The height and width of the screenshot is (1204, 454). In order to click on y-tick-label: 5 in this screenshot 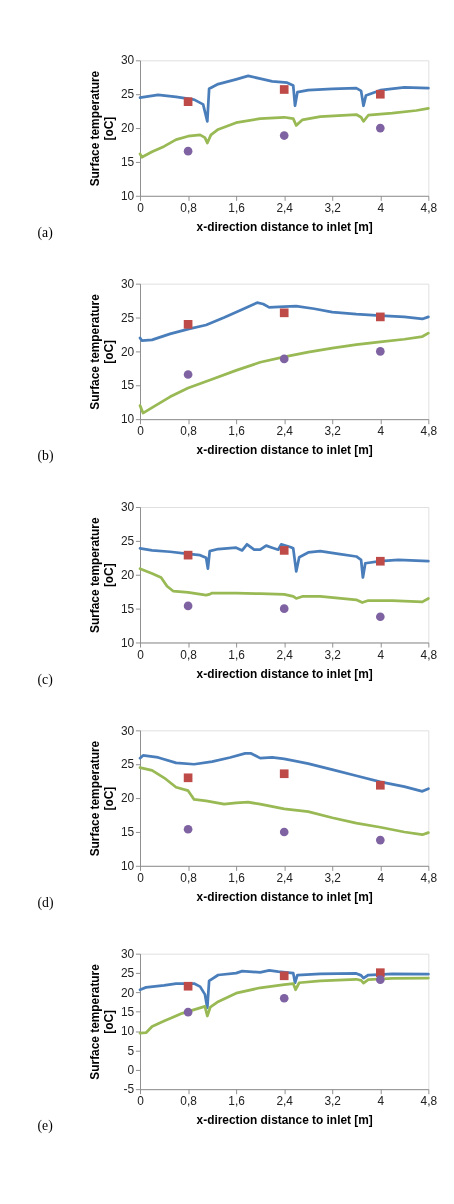, I will do `click(131, 1050)`.